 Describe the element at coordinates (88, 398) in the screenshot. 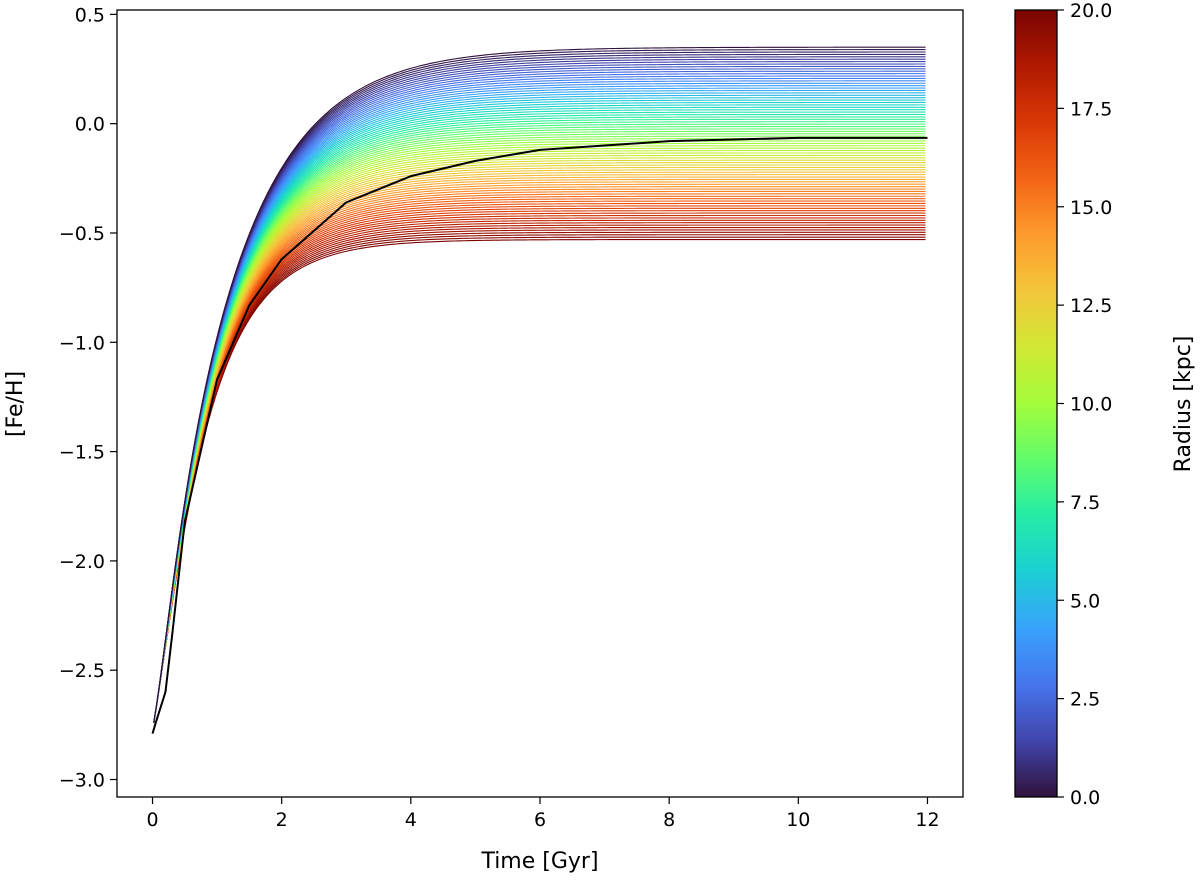

I see `y-axis: 0.5 0.0 −0.5 −1.0 −1.5 −2.0 −2.5 −3.0` at that location.